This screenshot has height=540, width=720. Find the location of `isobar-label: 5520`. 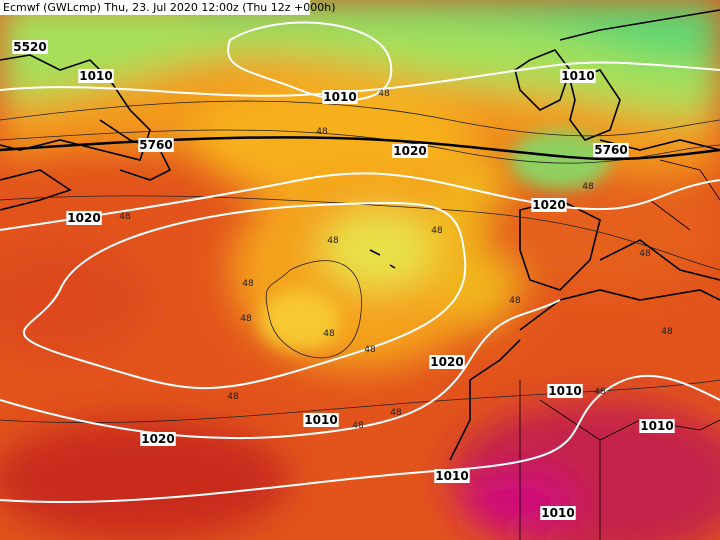

isobar-label: 5520 is located at coordinates (29, 47).